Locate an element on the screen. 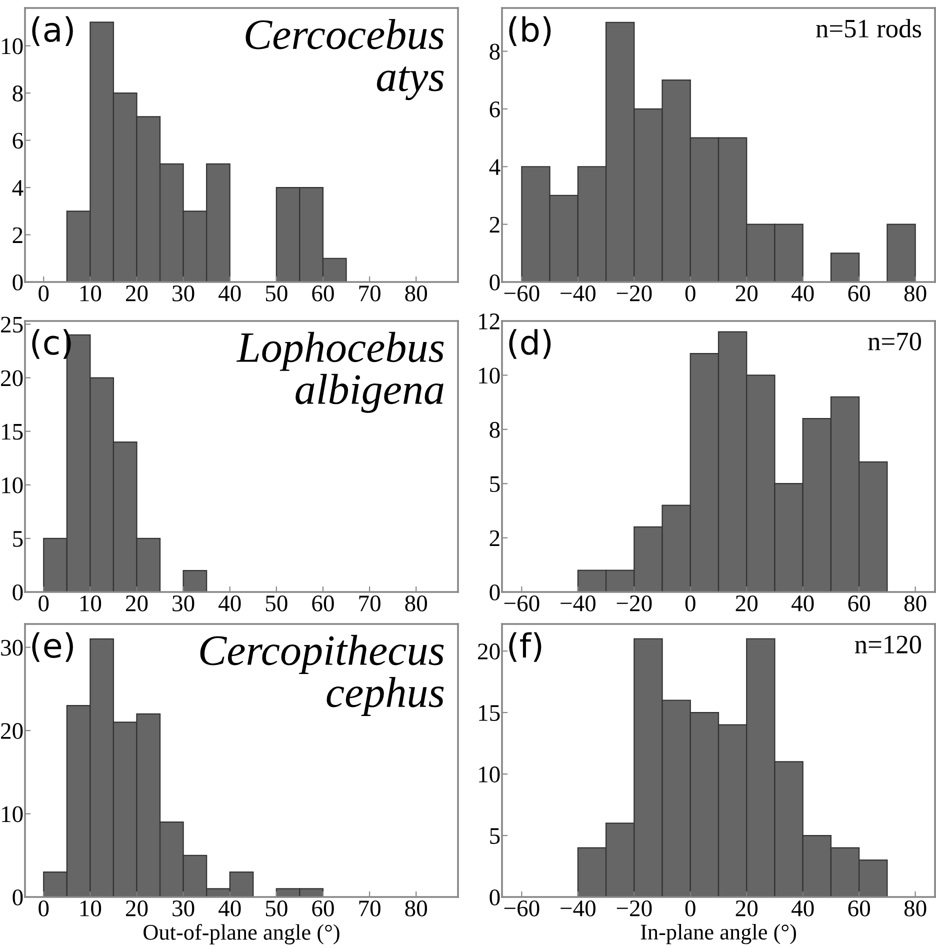 This screenshot has width=936, height=949. annotation: n=70 is located at coordinates (895, 341).